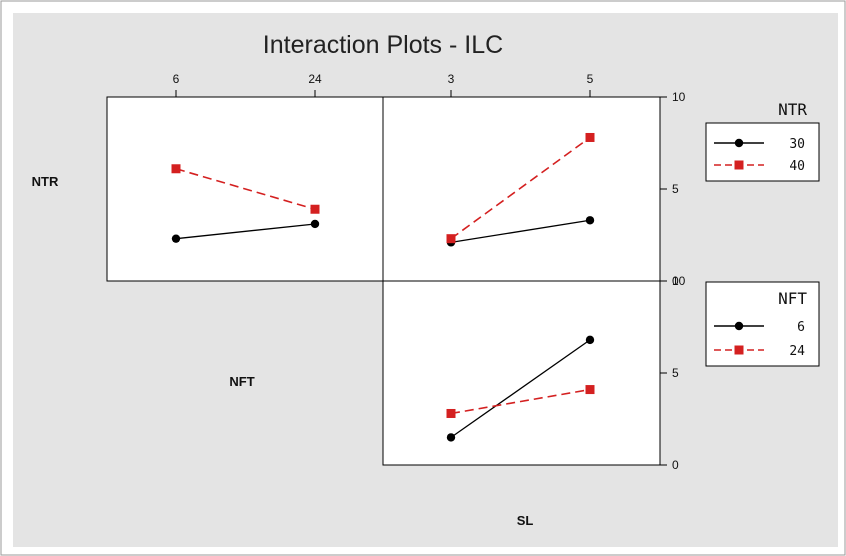 The height and width of the screenshot is (556, 846). I want to click on x-tick-label-NFT: 24, so click(315, 79).